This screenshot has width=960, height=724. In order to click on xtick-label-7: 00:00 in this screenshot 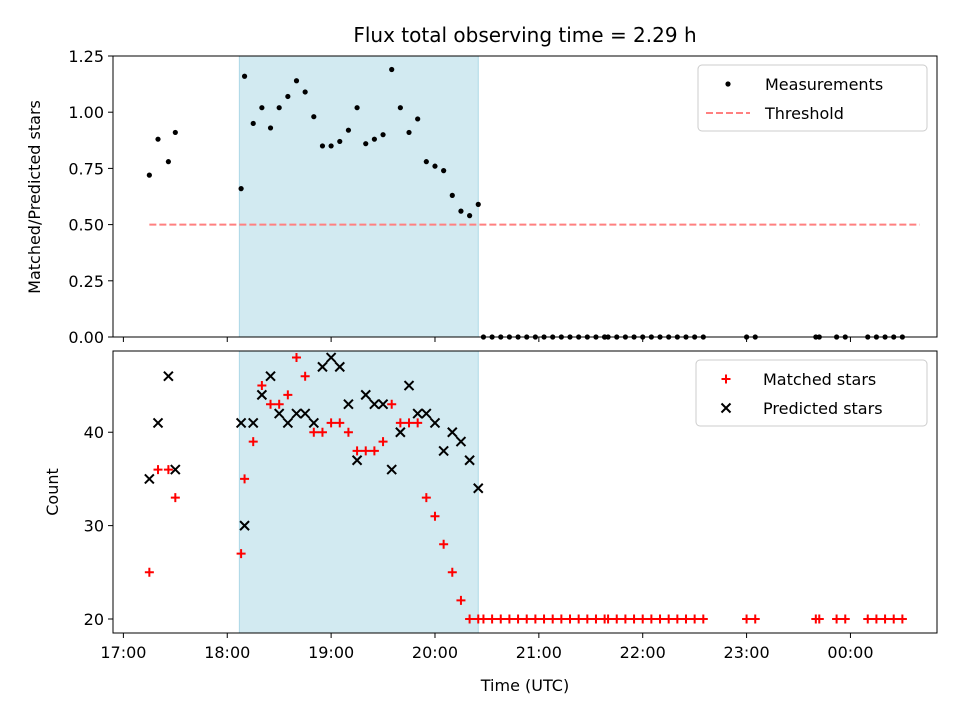, I will do `click(850, 652)`.